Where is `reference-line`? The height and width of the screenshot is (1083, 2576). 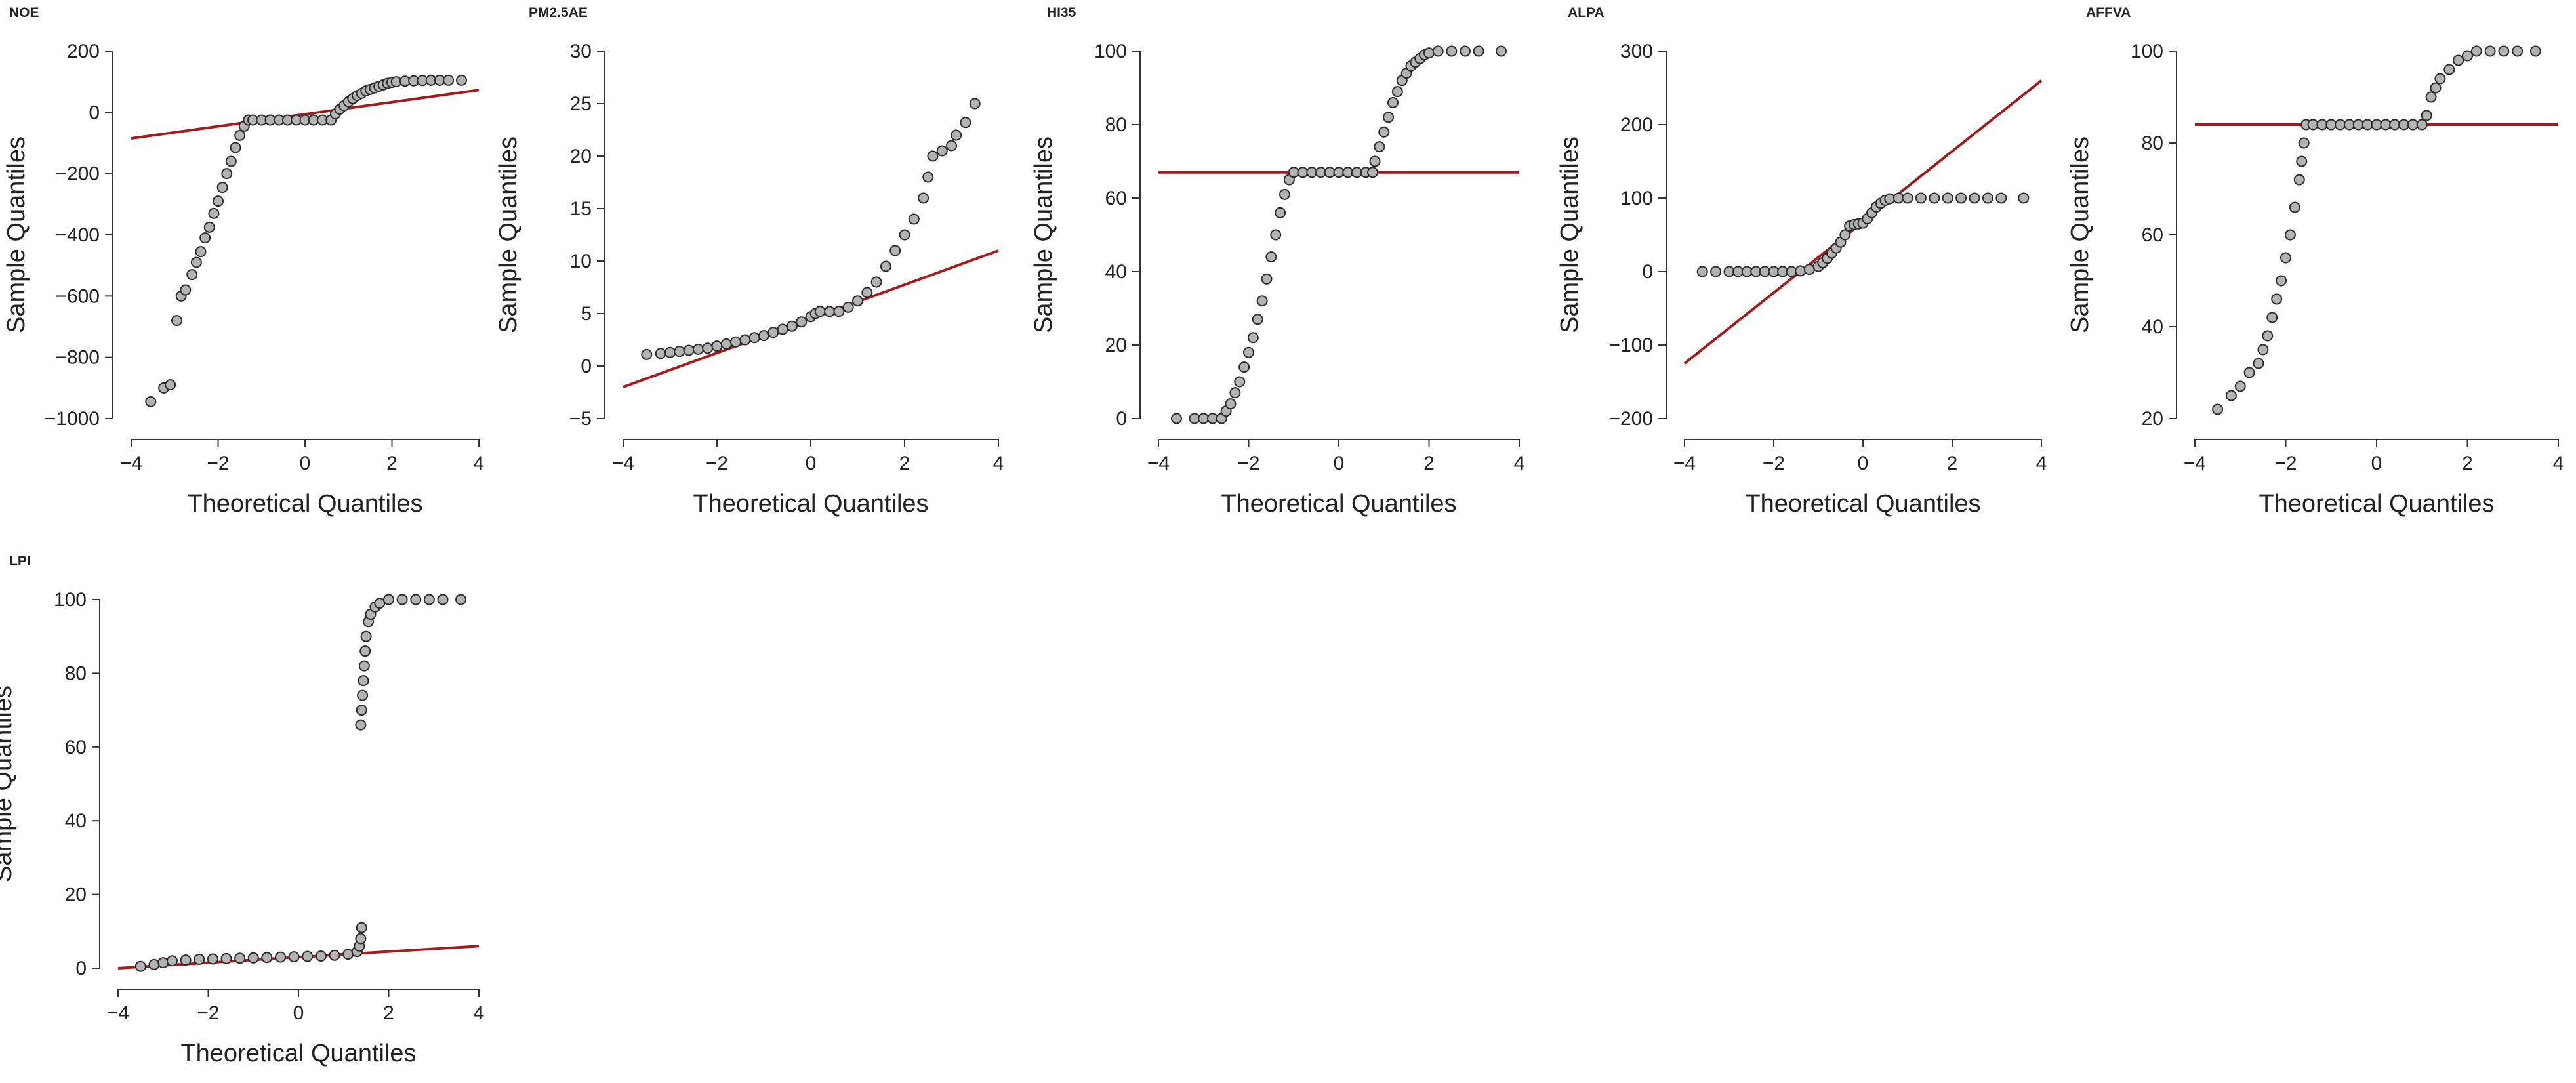
reference-line is located at coordinates (305, 114).